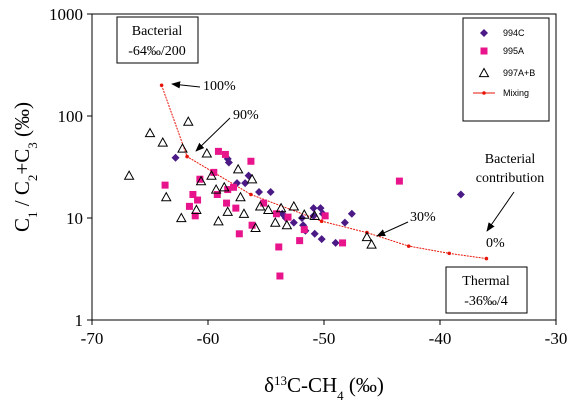 This screenshot has height=407, width=579. I want to click on legend-label: 994C, so click(514, 33).